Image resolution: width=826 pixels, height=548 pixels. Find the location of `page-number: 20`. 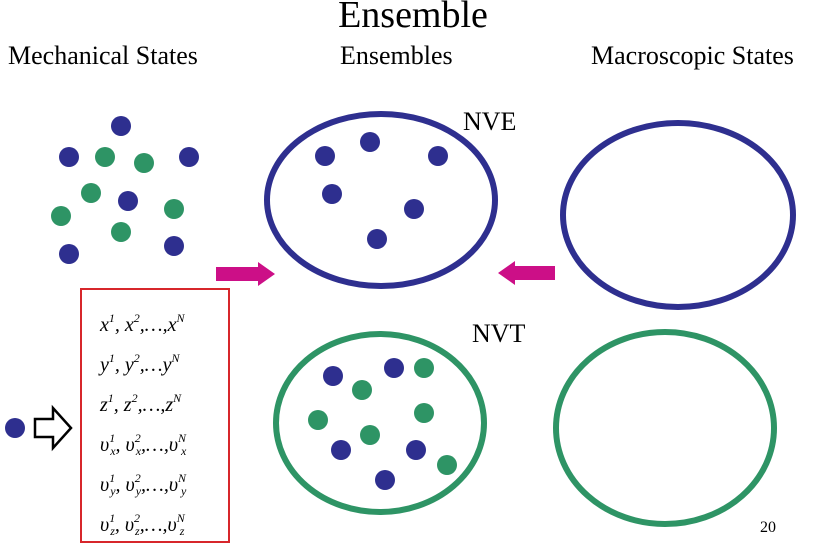

page-number: 20 is located at coordinates (768, 527).